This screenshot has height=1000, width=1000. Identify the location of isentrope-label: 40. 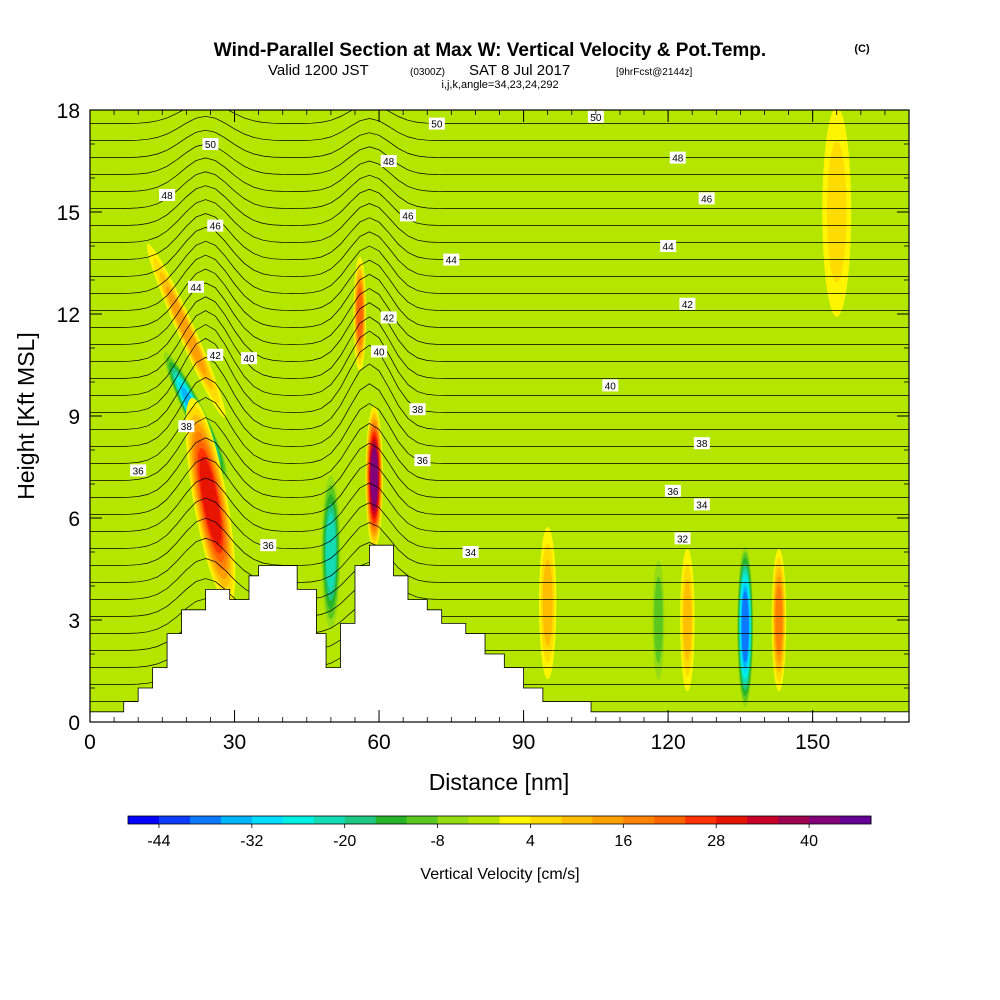
(611, 386).